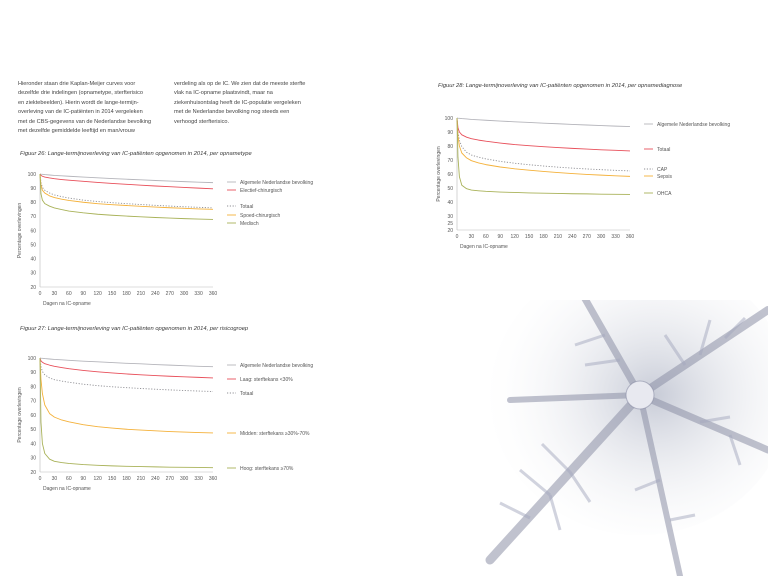 The width and height of the screenshot is (768, 576). Describe the element at coordinates (249, 224) in the screenshot. I see `legend-label: Medisch` at that location.